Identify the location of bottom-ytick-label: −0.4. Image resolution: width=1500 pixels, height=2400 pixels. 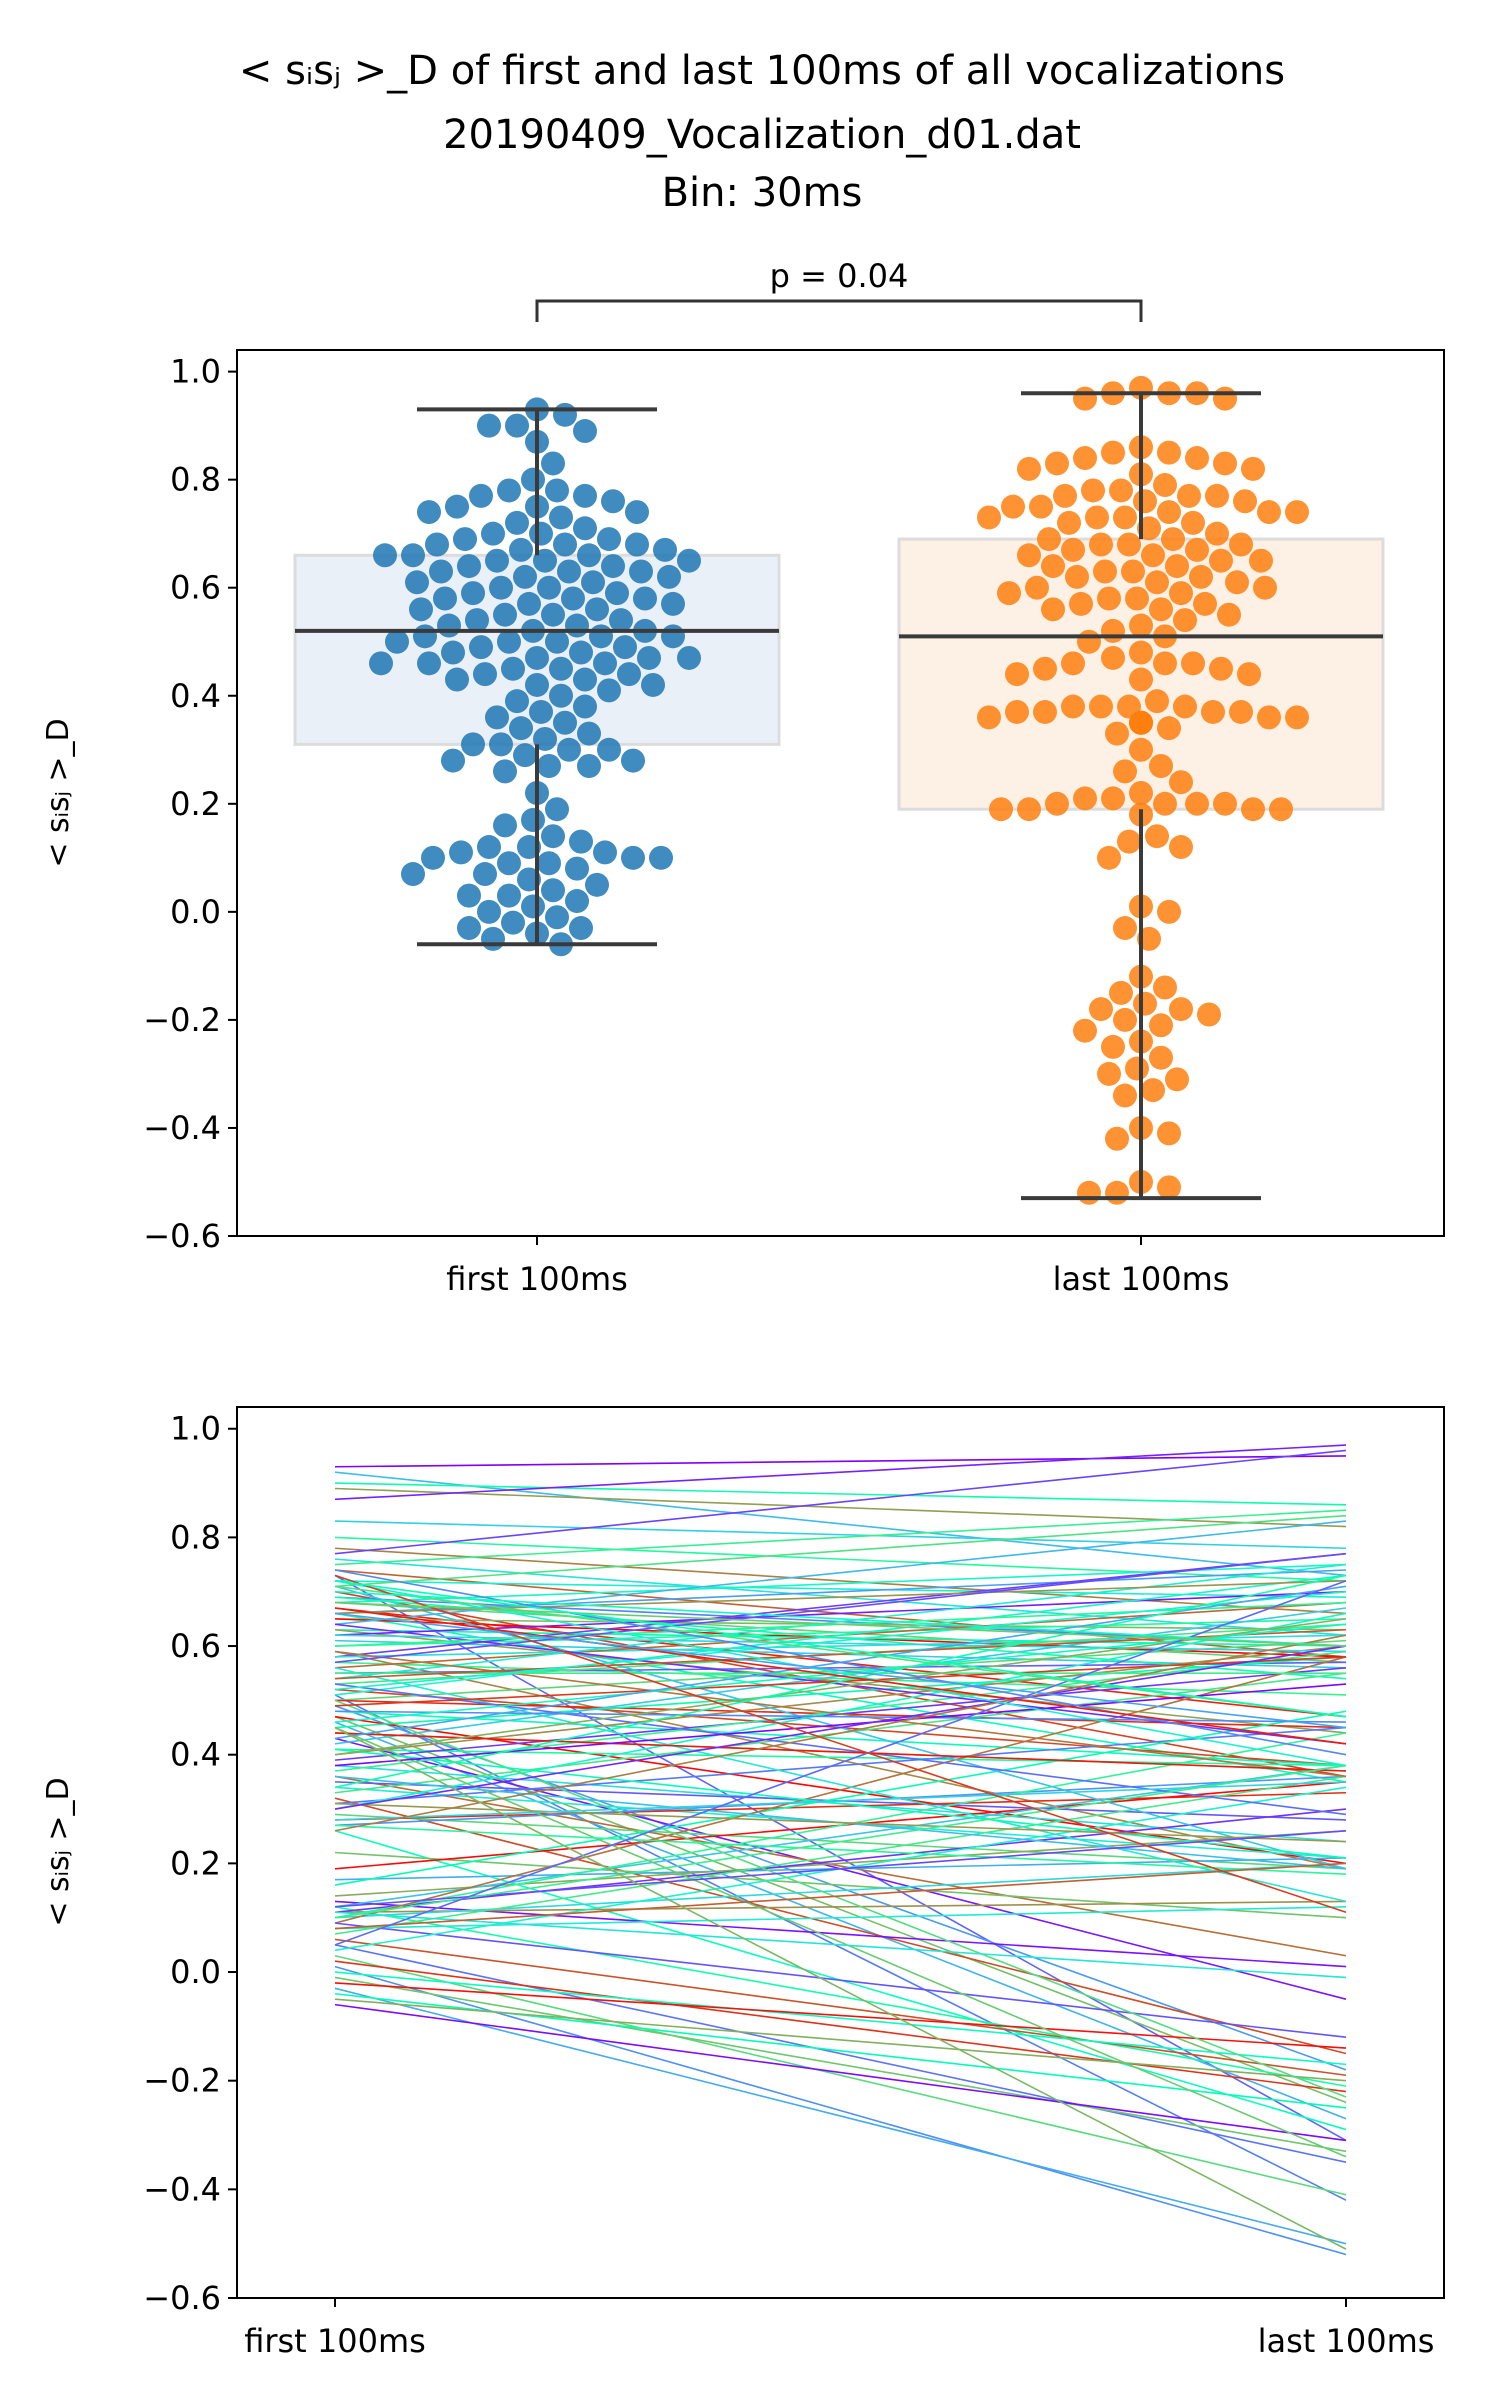
(182, 2189).